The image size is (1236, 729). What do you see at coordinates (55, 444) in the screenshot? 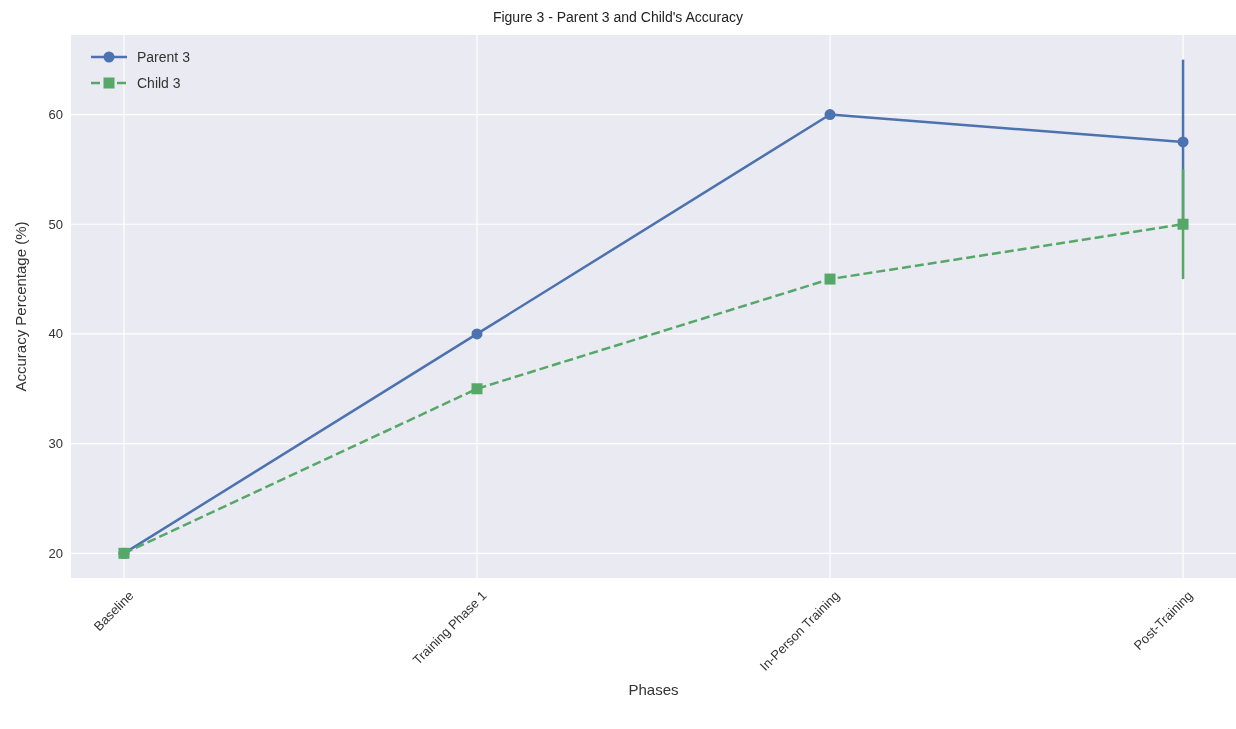
I see `y-tick-label: 30` at bounding box center [55, 444].